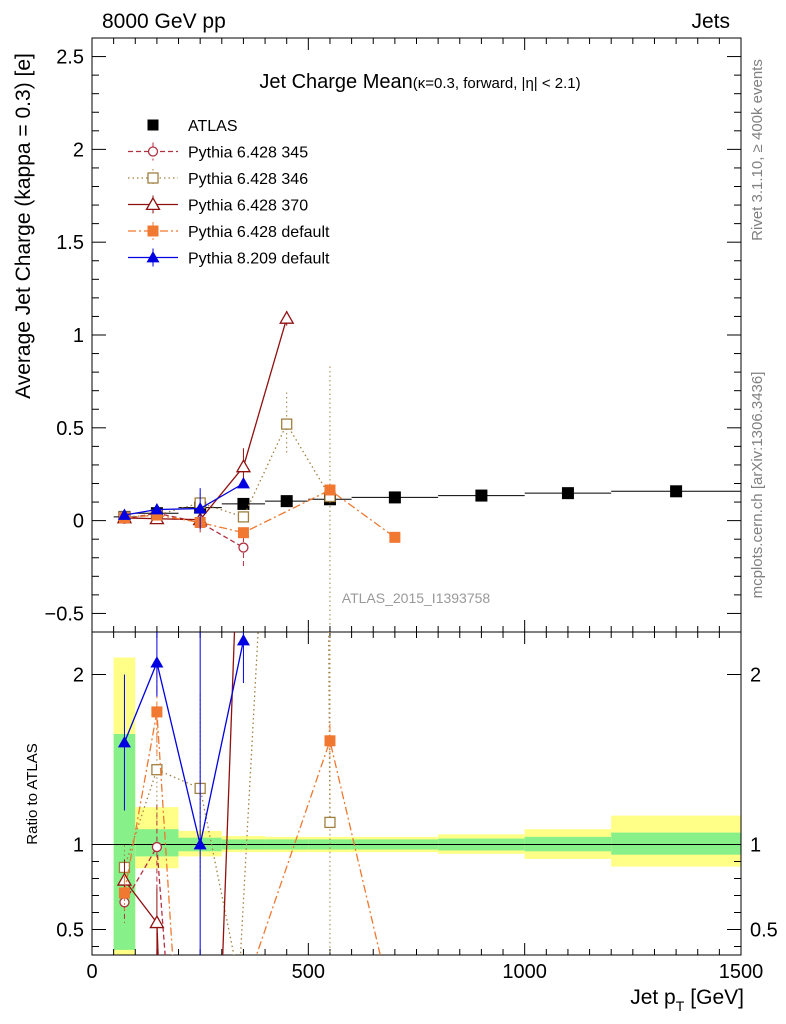 The image size is (786, 1024). Describe the element at coordinates (497, 83) in the screenshot. I see `plot-title-detail: (κ=0.3, forward, |η| < 2.1)` at that location.